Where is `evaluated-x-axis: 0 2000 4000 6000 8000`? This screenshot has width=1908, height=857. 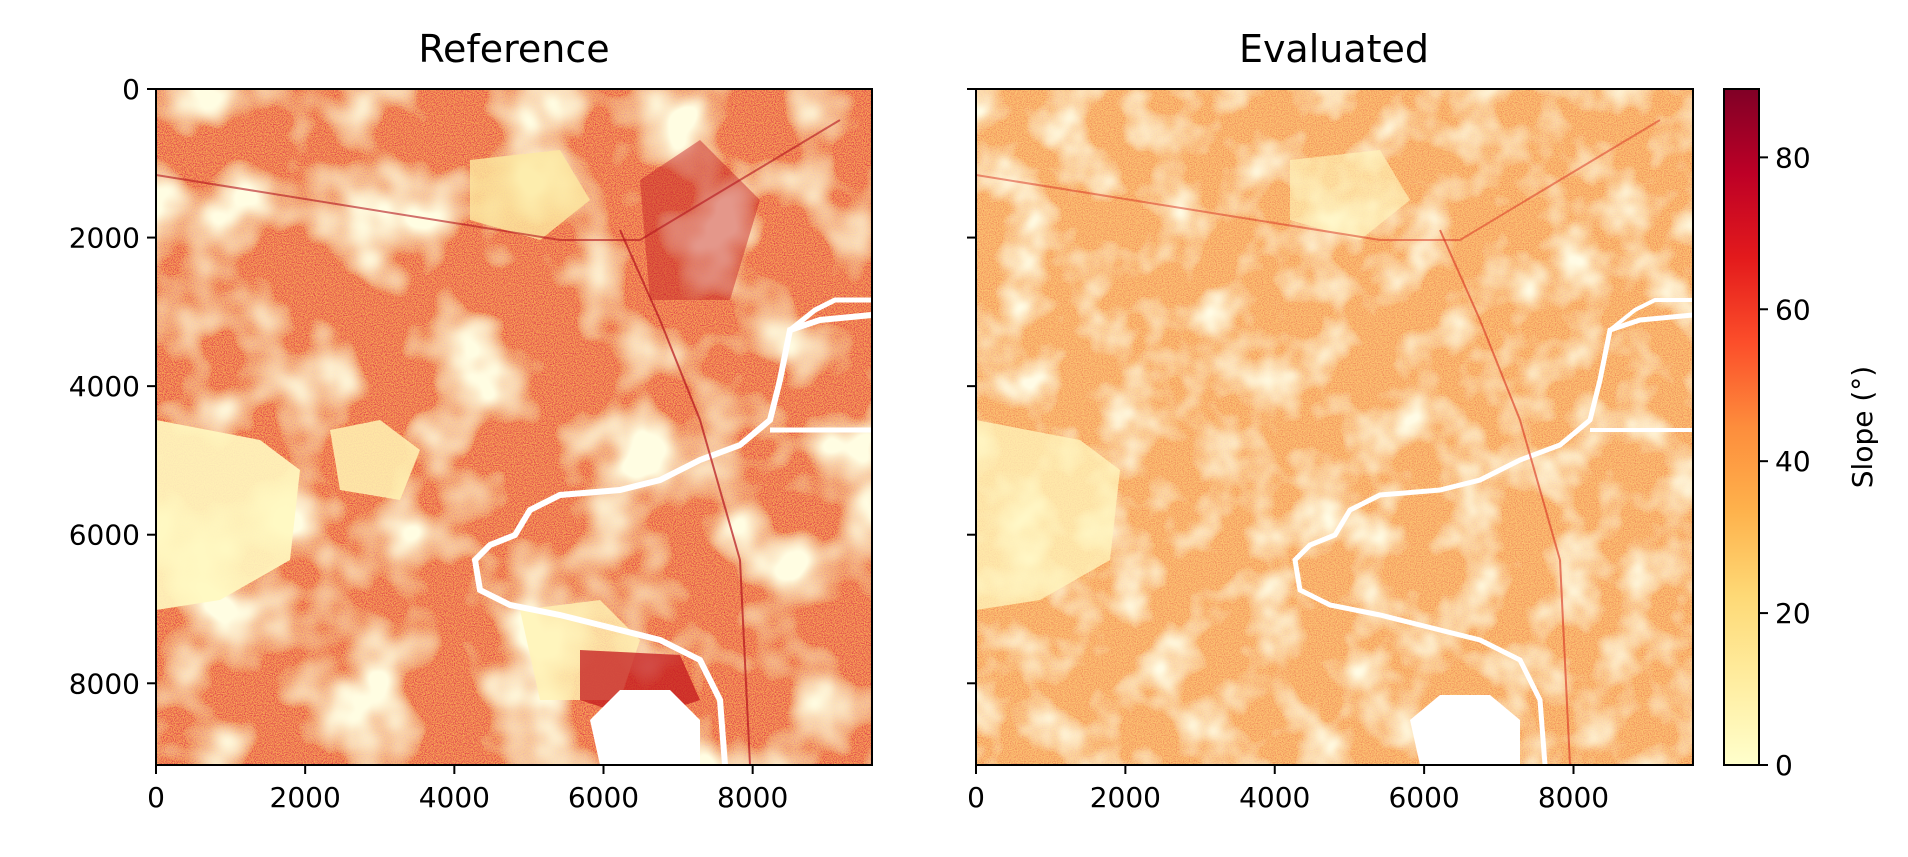
evaluated-x-axis: 0 2000 4000 6000 8000 is located at coordinates (1288, 789).